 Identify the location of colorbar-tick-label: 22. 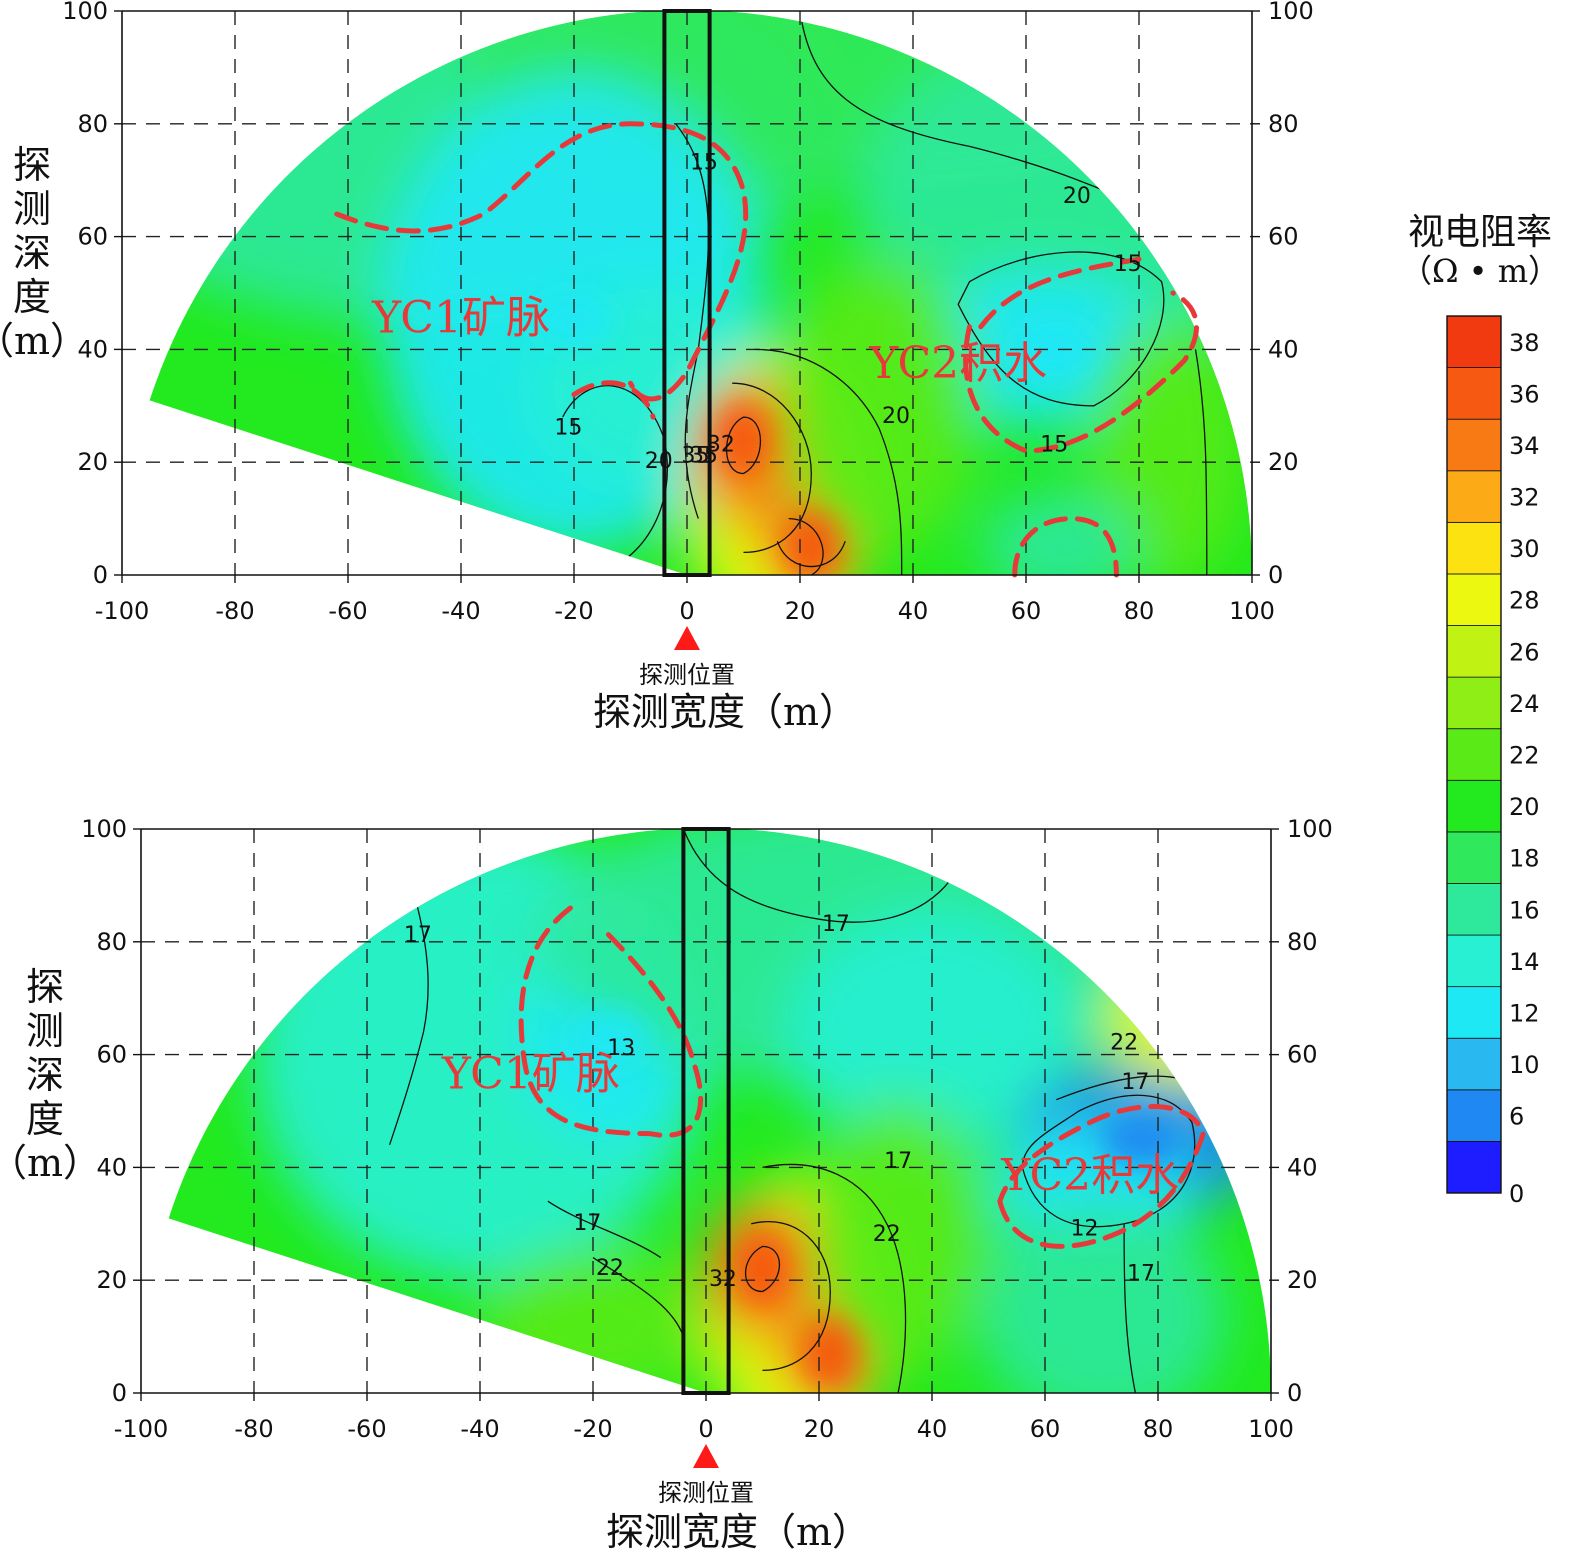
(1524, 756).